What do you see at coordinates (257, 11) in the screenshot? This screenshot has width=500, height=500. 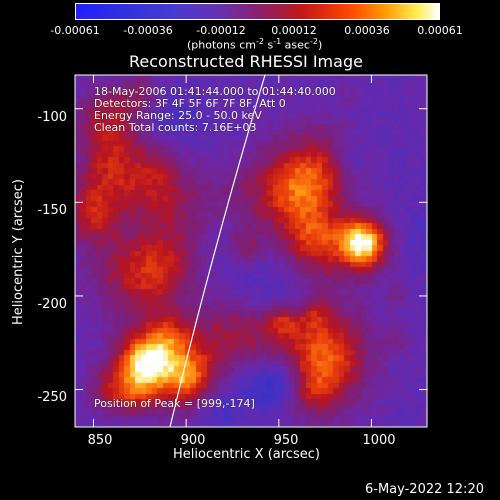 I see `colorbar` at bounding box center [257, 11].